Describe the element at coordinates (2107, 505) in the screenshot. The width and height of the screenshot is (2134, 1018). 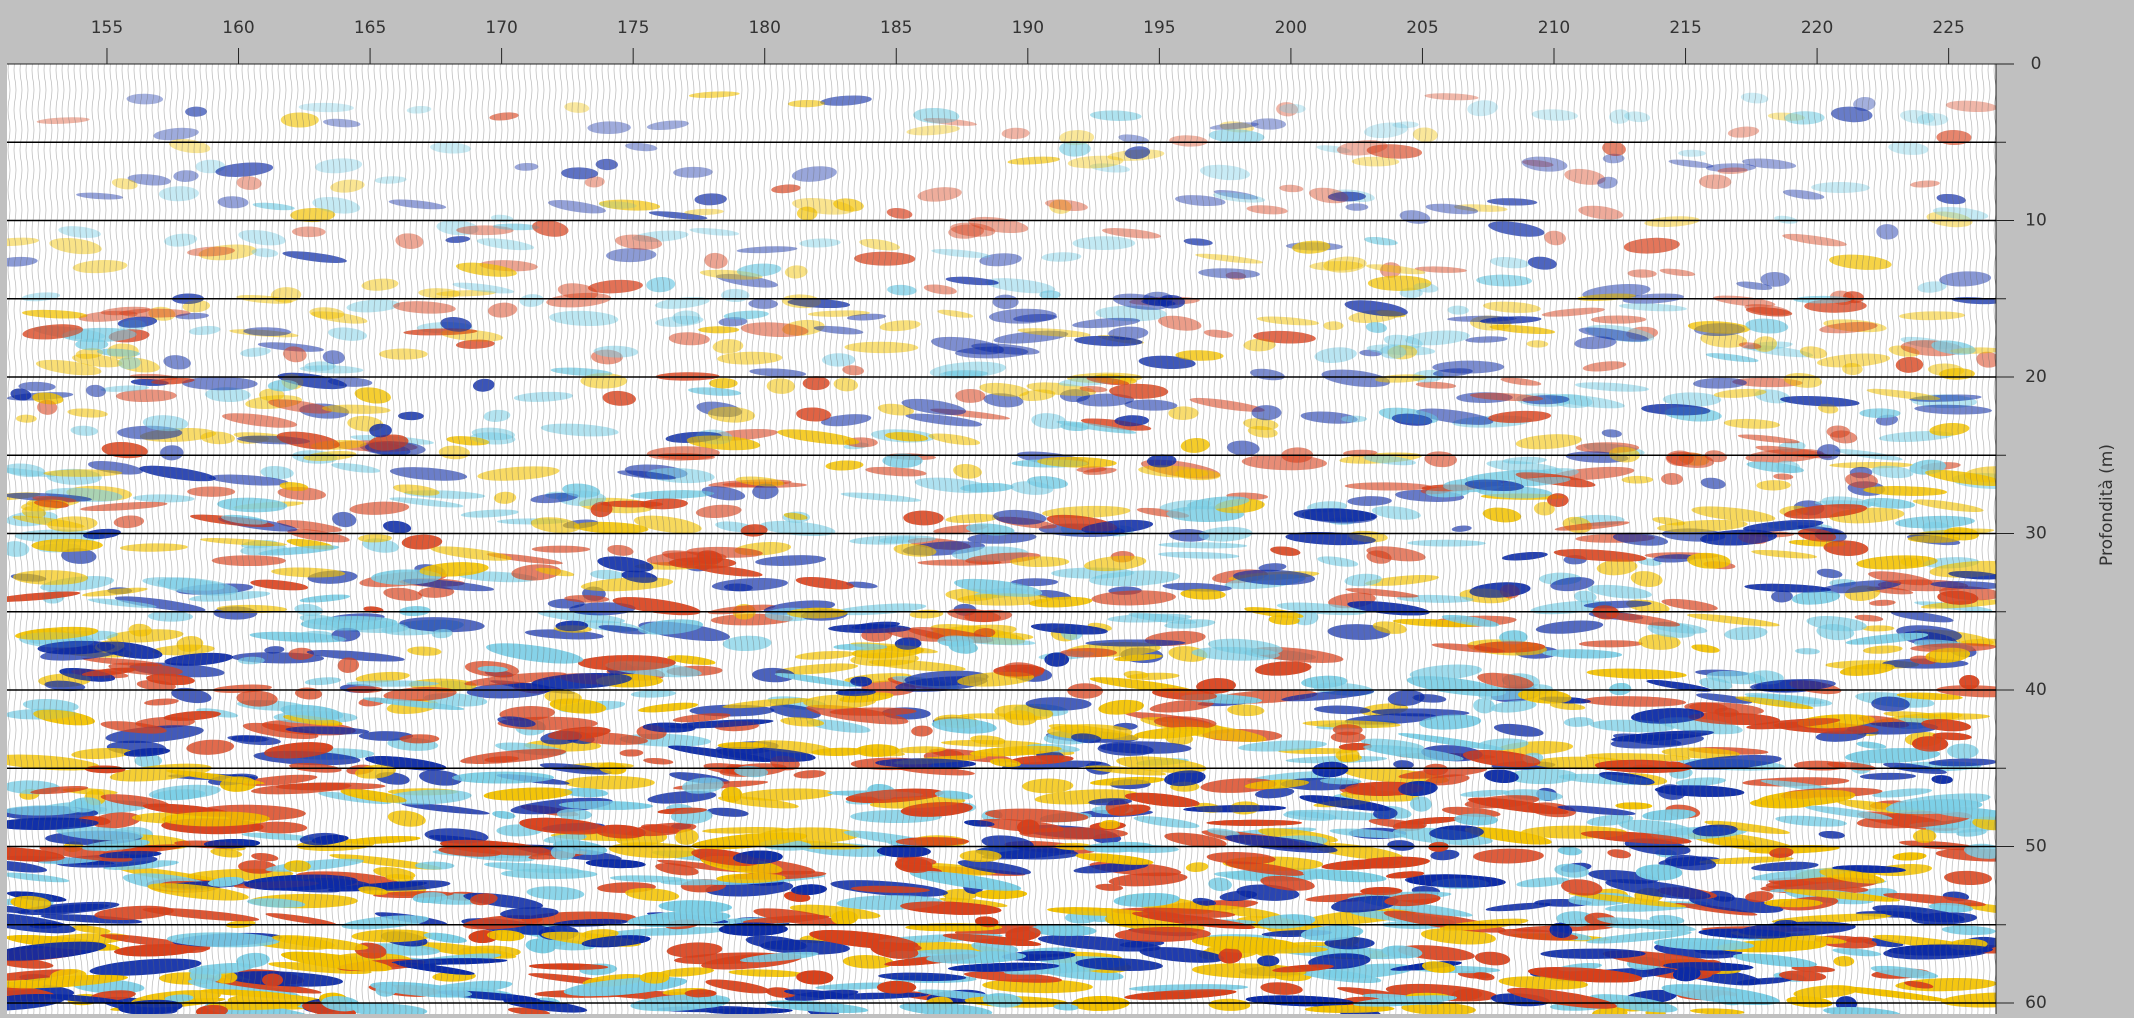
I see `y-axis-label: Profondità (m)` at that location.